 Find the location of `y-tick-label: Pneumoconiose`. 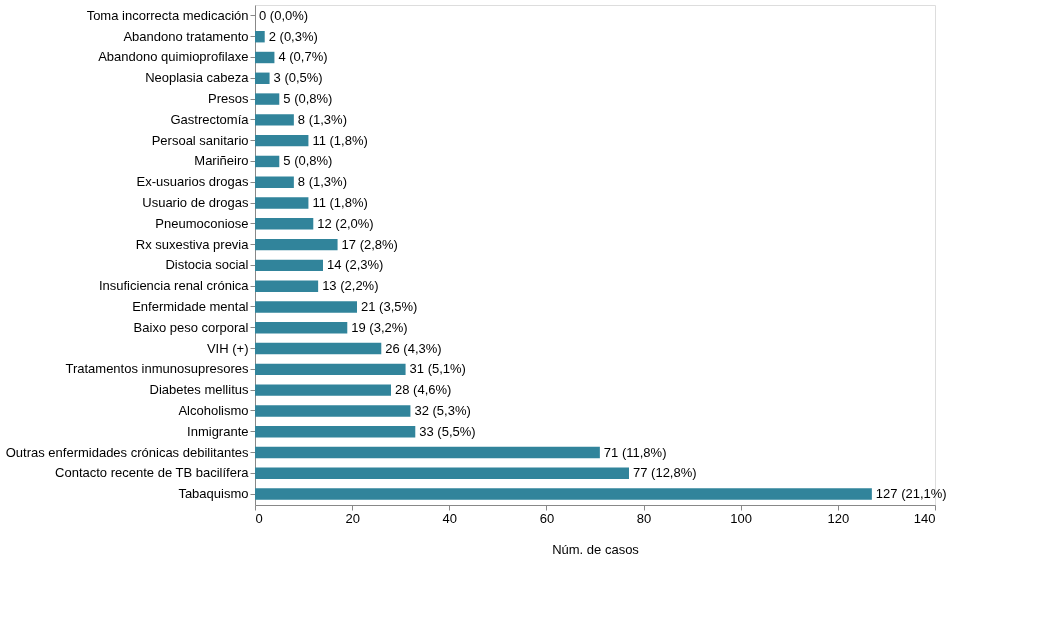

y-tick-label: Pneumoconiose is located at coordinates (202, 223).